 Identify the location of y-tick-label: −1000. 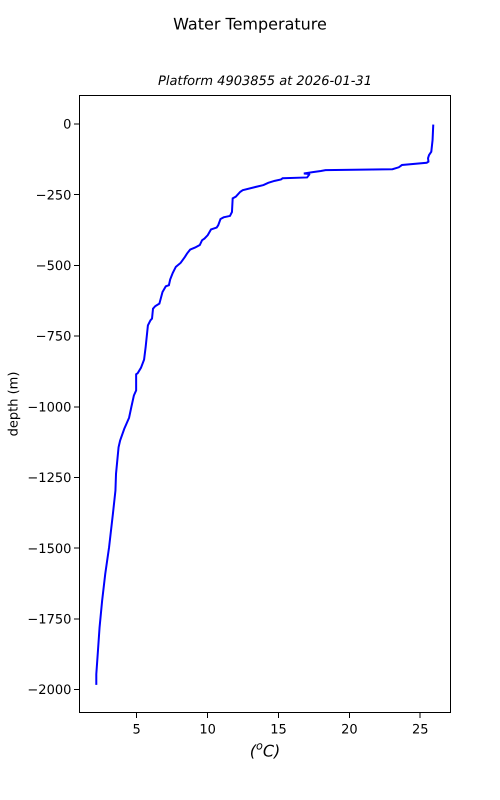
(49, 408).